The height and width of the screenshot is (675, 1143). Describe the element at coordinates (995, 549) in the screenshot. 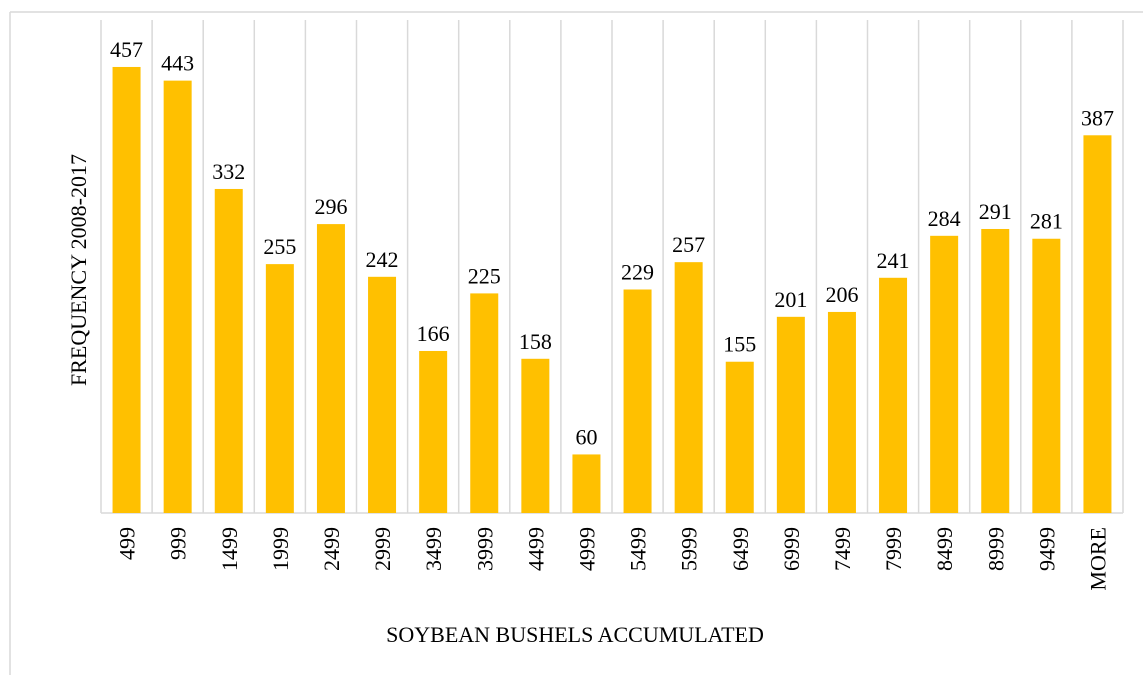

I see `x-tick-label: 8999` at that location.